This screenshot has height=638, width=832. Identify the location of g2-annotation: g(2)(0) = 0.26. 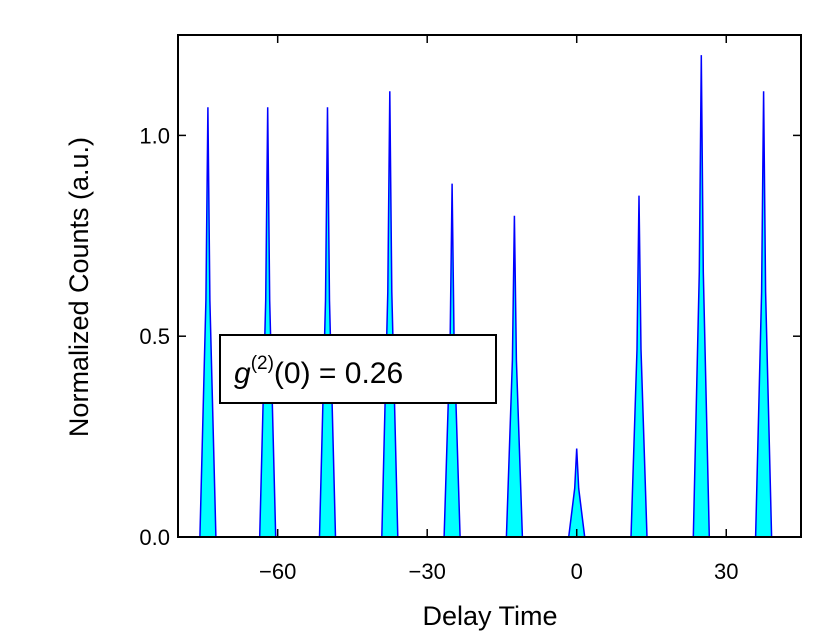
(358, 369).